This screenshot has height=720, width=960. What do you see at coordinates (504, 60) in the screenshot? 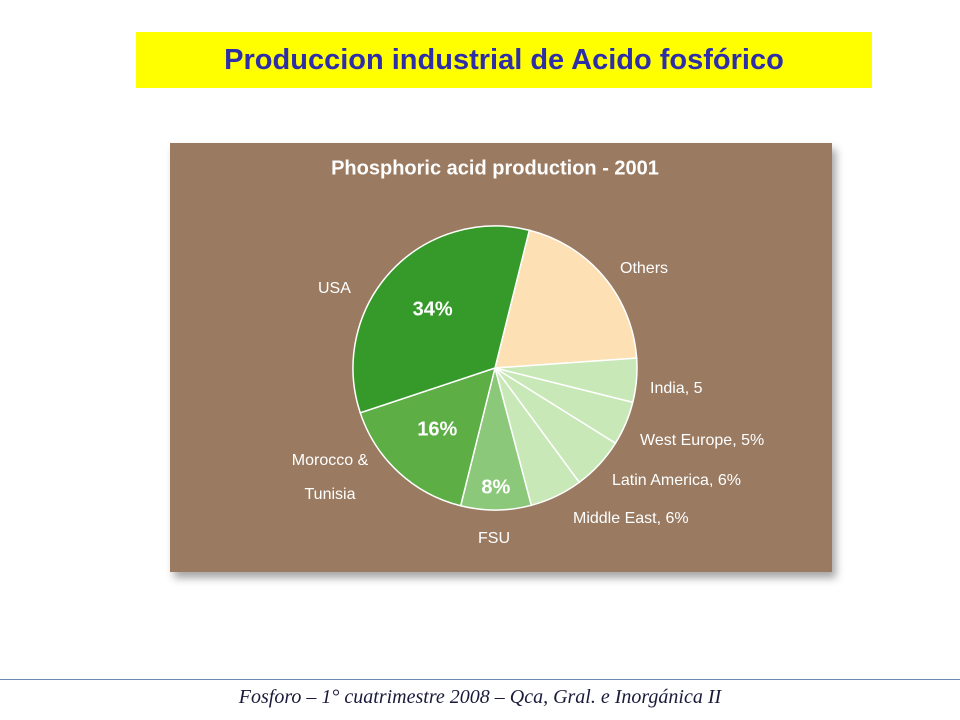
I see `slide-title: Produccion industrial de Acido fosfórico` at bounding box center [504, 60].